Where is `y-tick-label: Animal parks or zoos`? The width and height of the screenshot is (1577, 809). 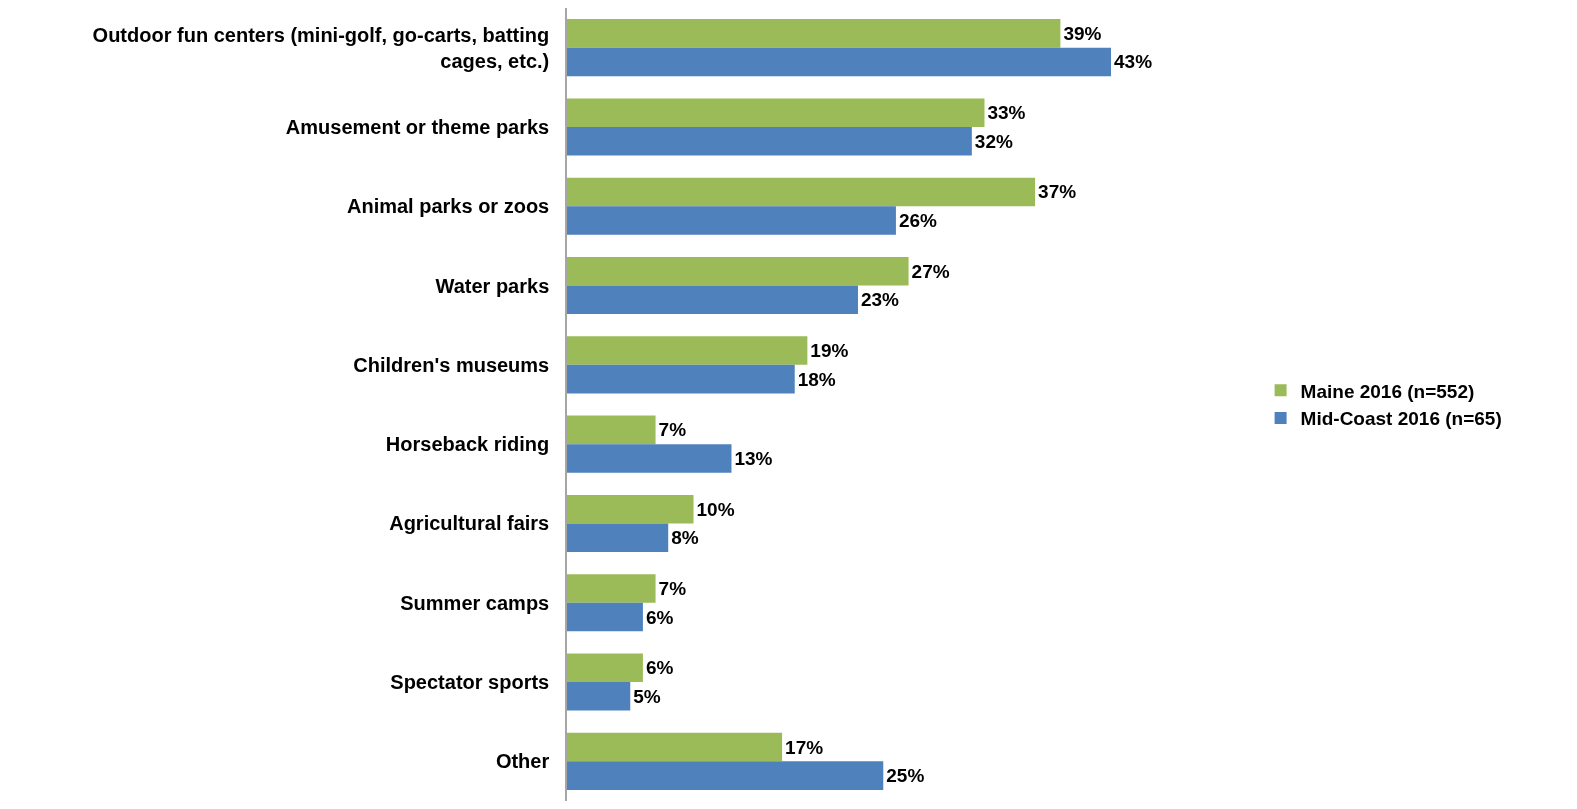
y-tick-label: Animal parks or zoos is located at coordinates (448, 206).